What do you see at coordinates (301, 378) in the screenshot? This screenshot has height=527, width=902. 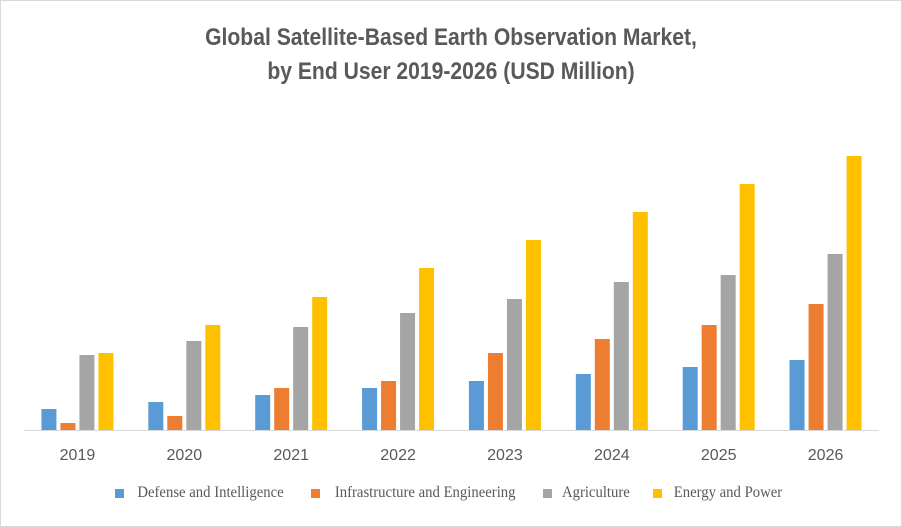 I see `bar-agriculture-2021` at bounding box center [301, 378].